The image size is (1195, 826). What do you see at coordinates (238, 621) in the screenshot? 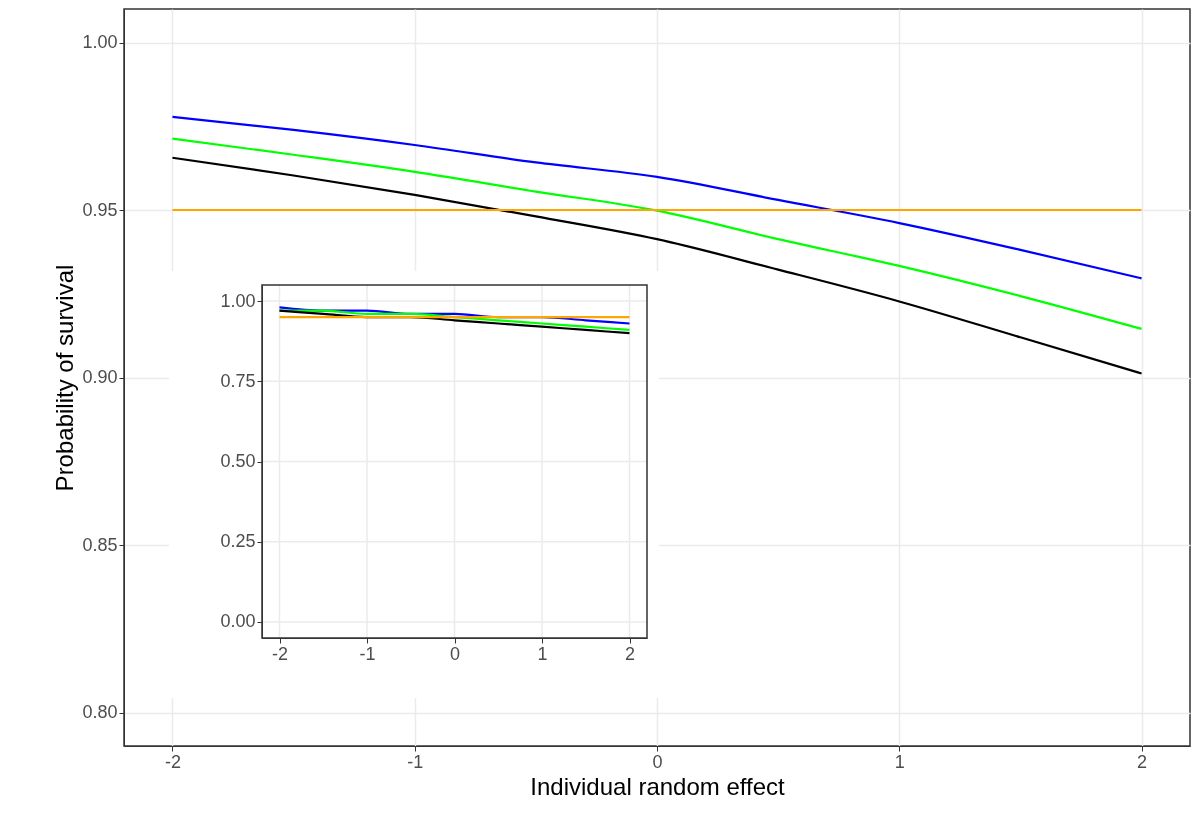
I see `y-tick-label: 0.00` at bounding box center [238, 621].